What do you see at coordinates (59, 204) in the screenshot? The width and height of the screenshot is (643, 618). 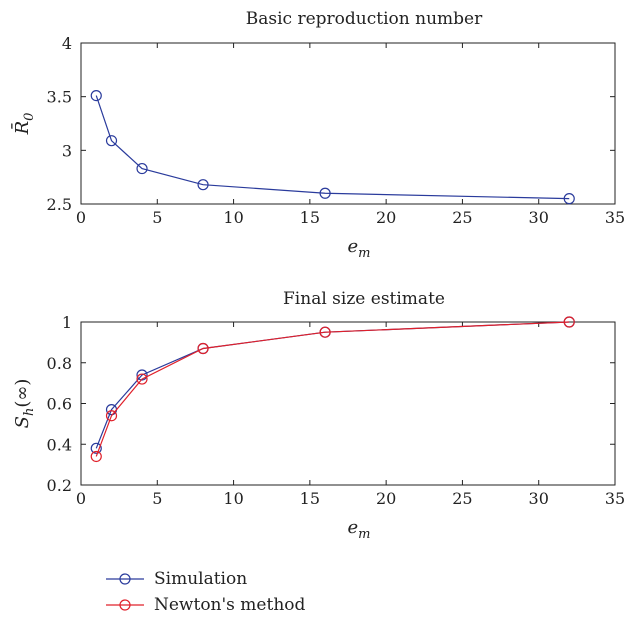 I see `y-tick-label: 2.5` at bounding box center [59, 204].